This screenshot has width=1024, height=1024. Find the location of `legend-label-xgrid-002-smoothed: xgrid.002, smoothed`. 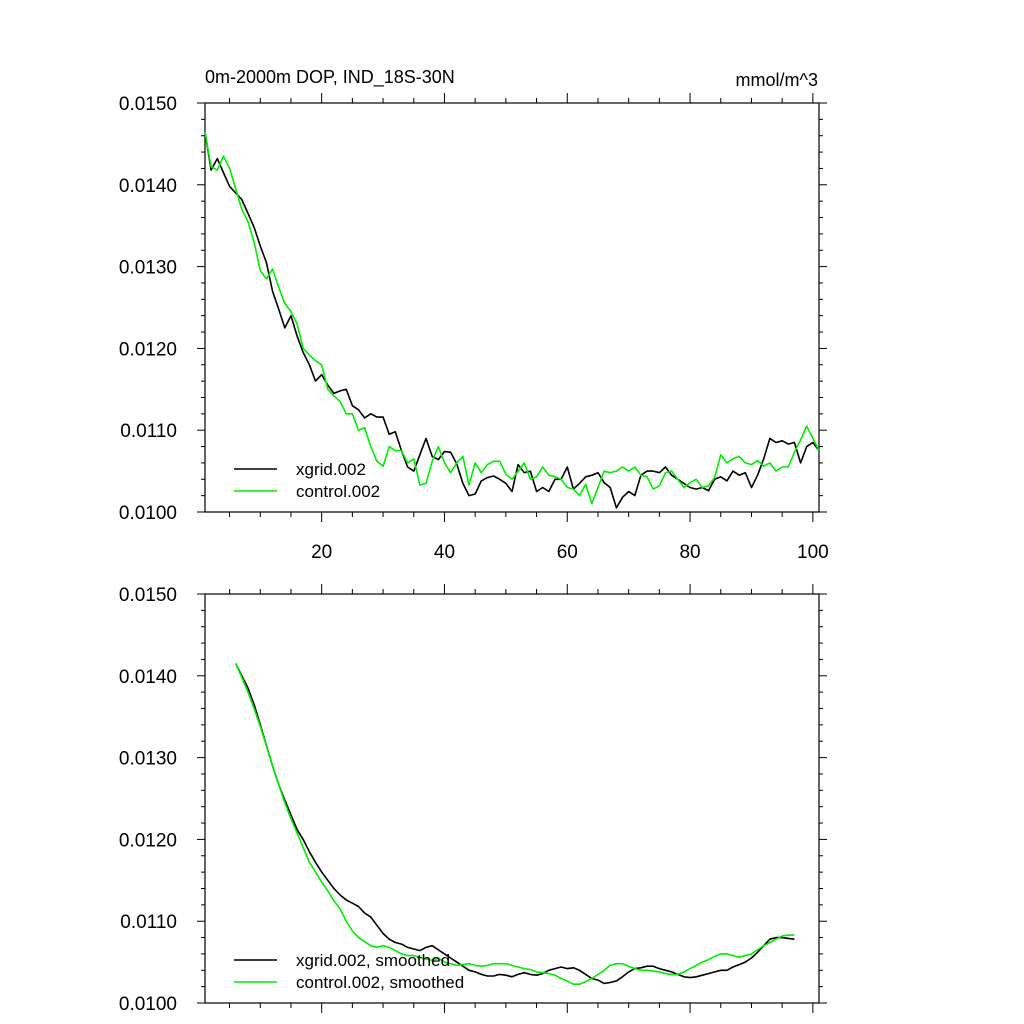

legend-label-xgrid-002-smoothed: xgrid.002, smoothed is located at coordinates (373, 960).